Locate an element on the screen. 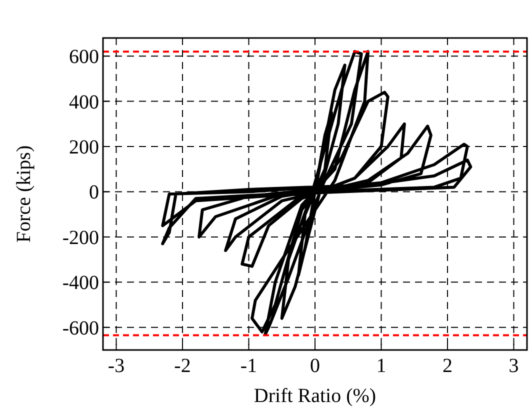  y-tick-label: -400 is located at coordinates (80, 283).